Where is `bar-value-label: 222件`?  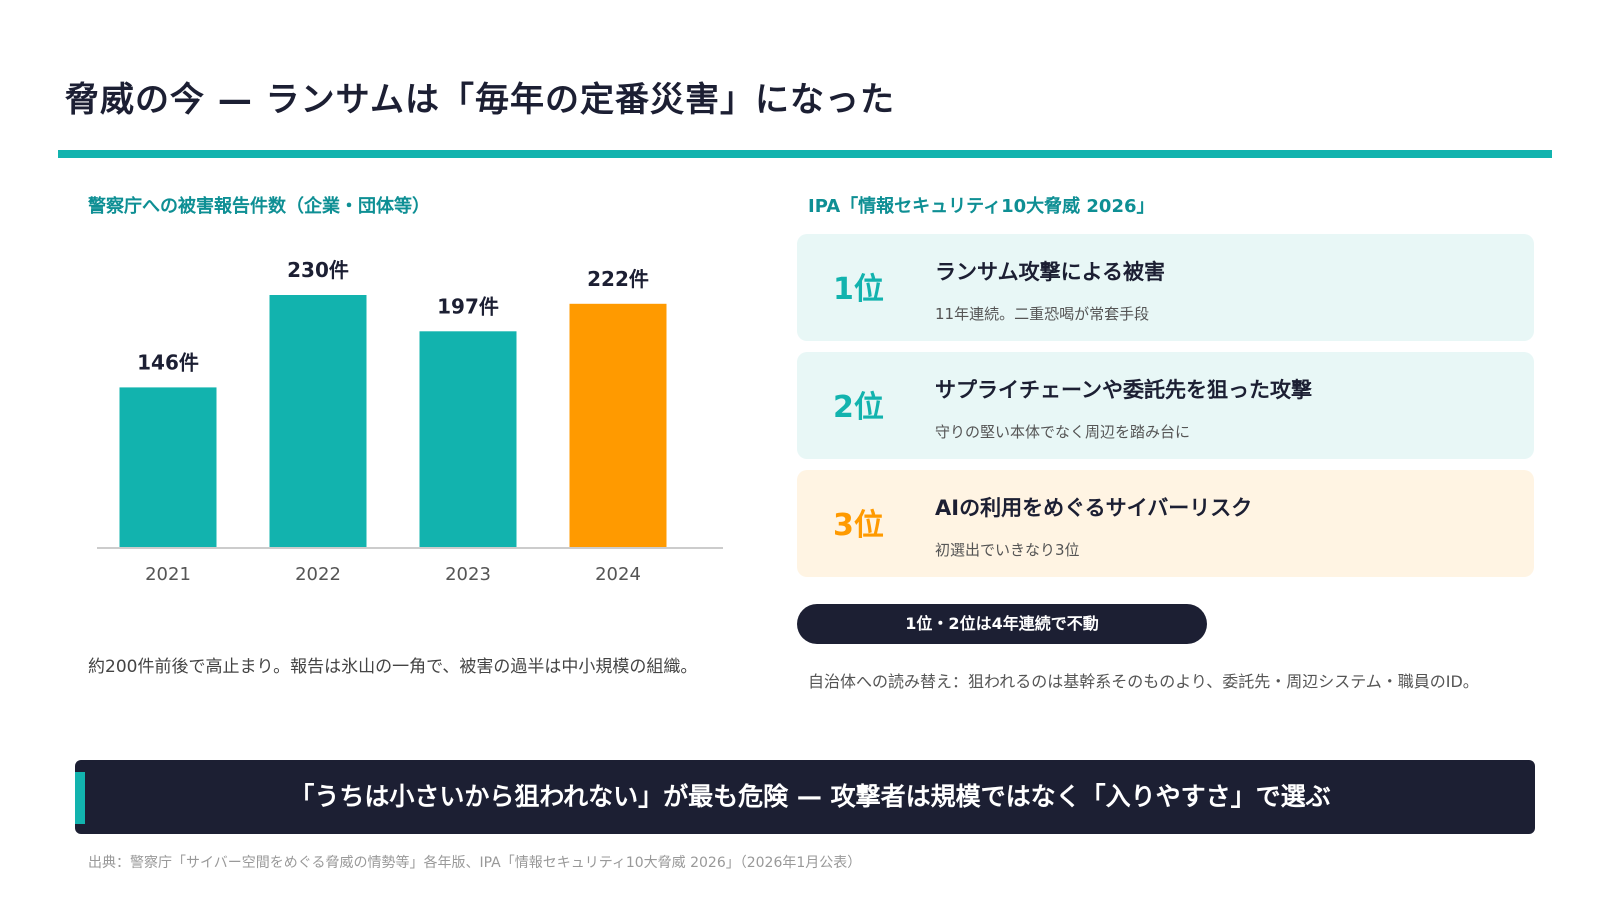
bar-value-label: 222件 is located at coordinates (618, 279).